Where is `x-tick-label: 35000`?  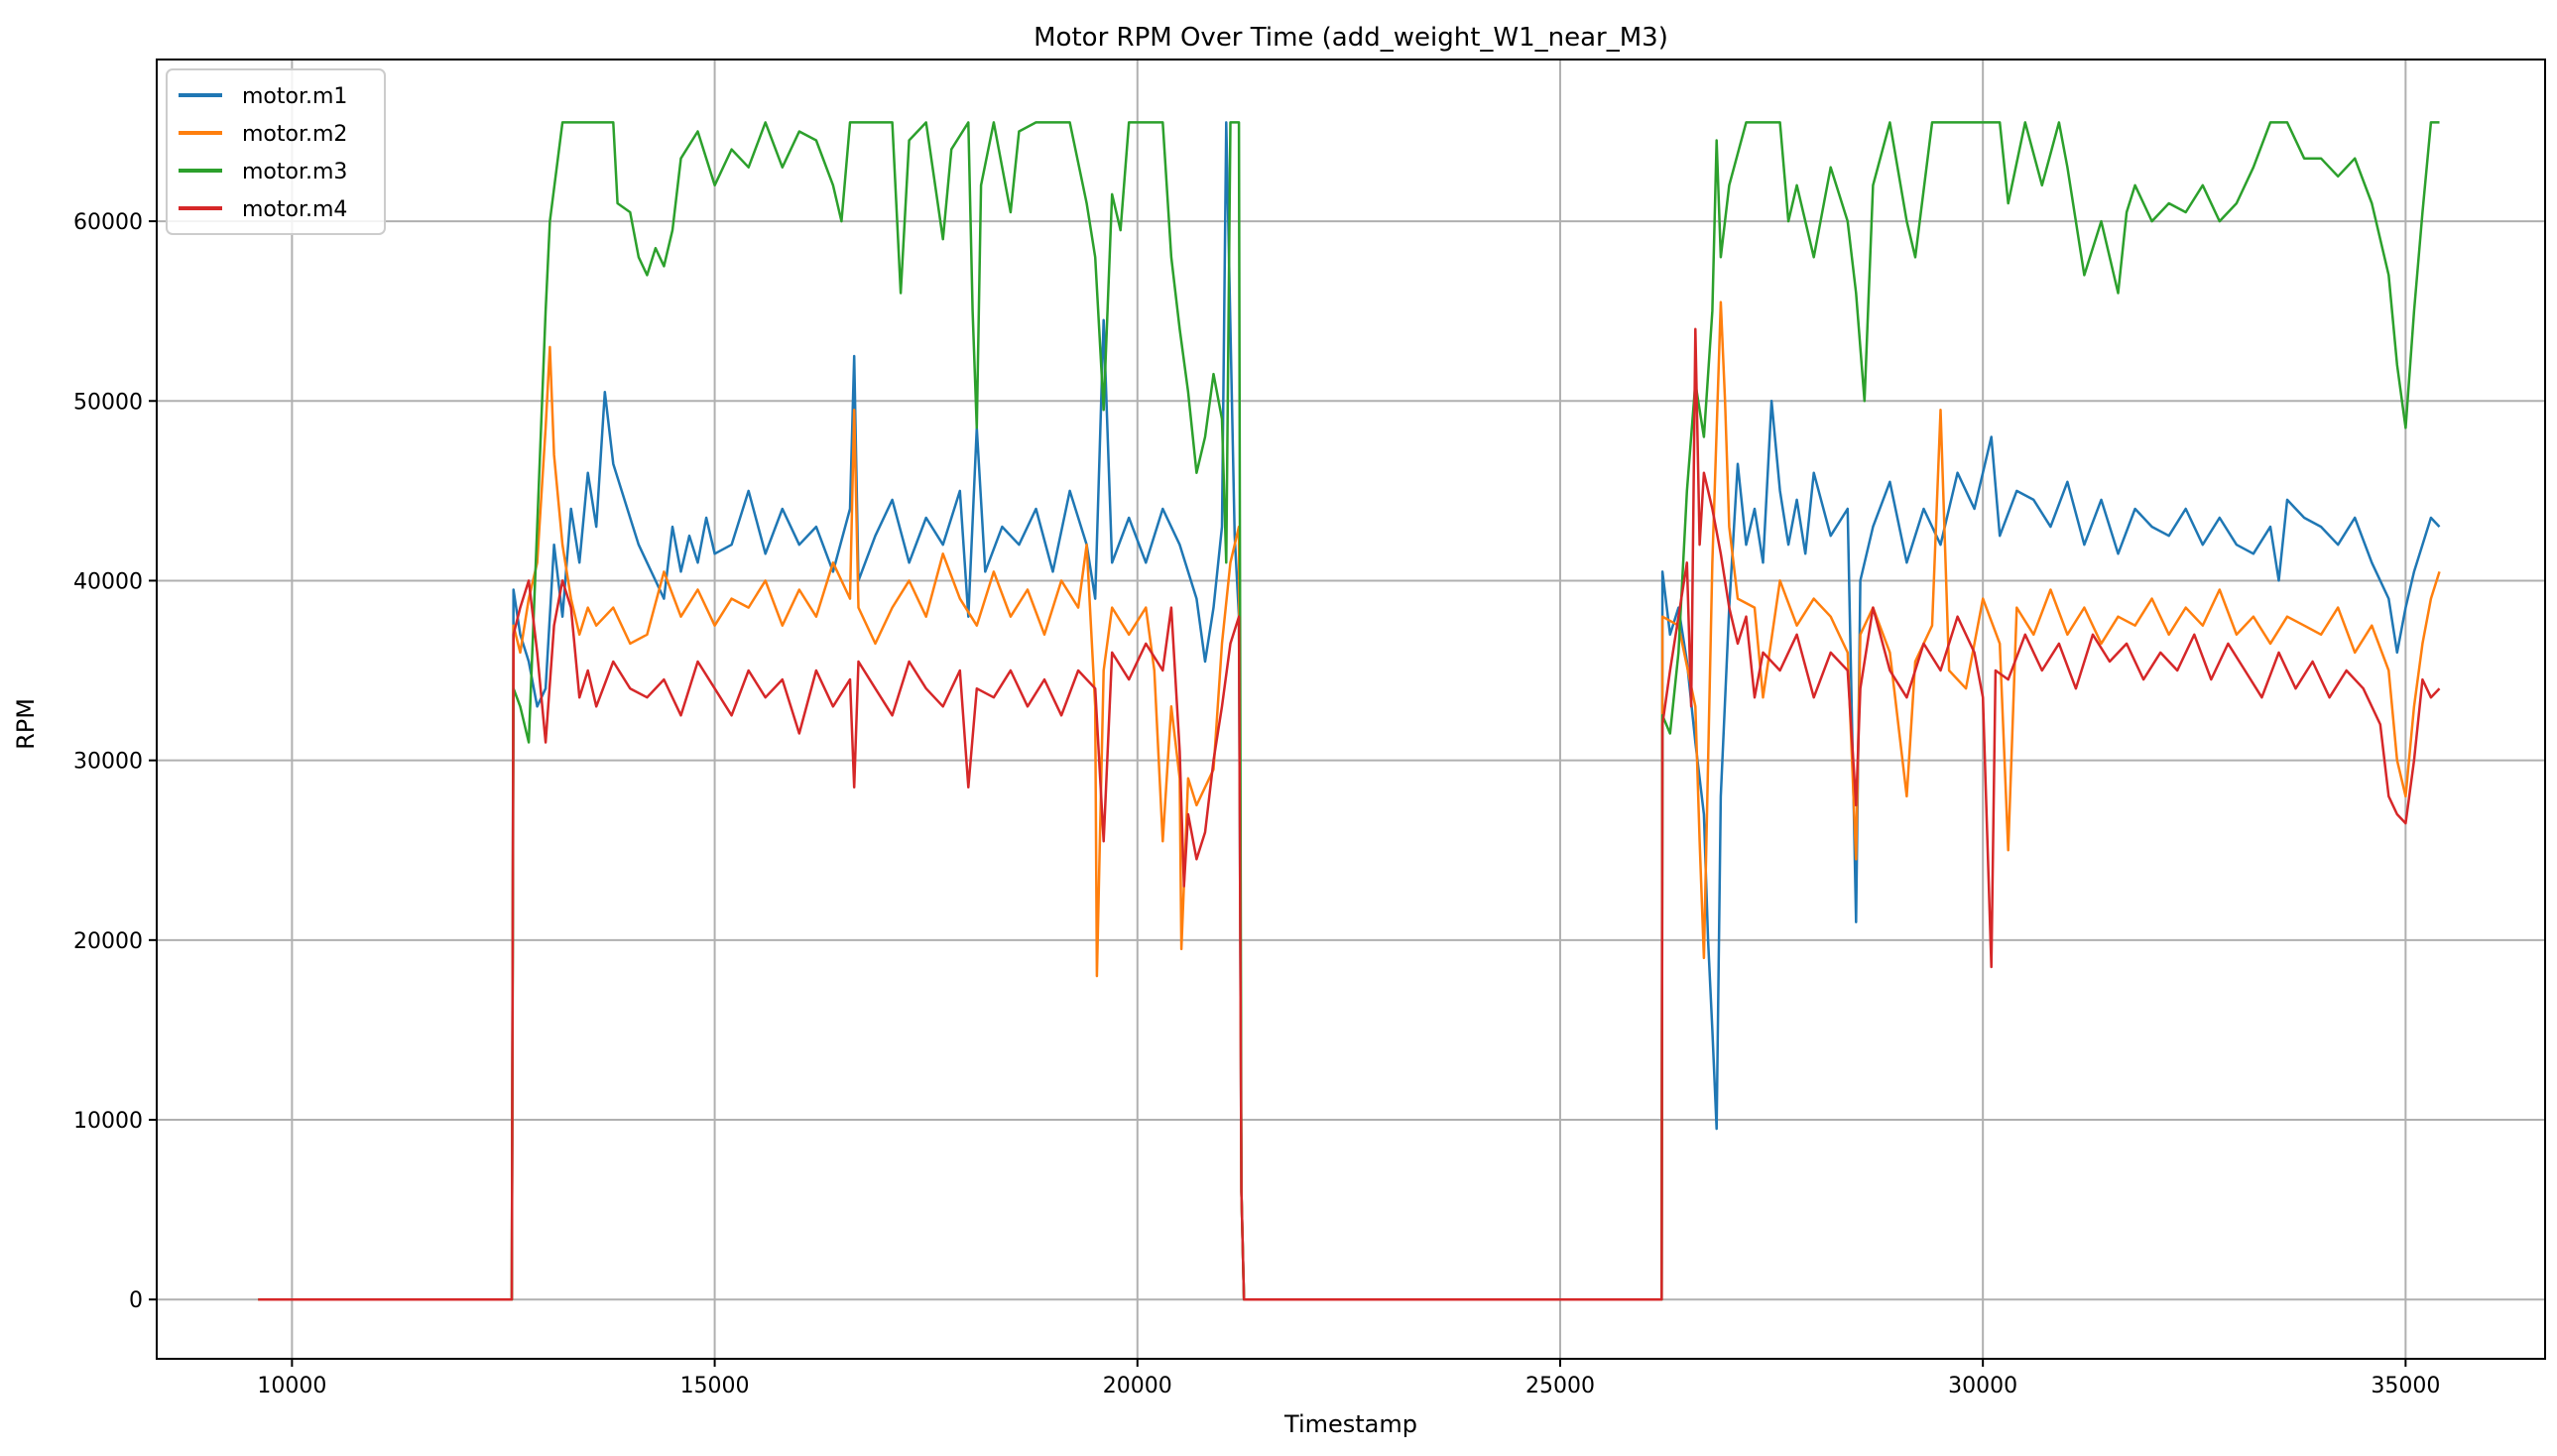
x-tick-label: 35000 is located at coordinates (2405, 1386).